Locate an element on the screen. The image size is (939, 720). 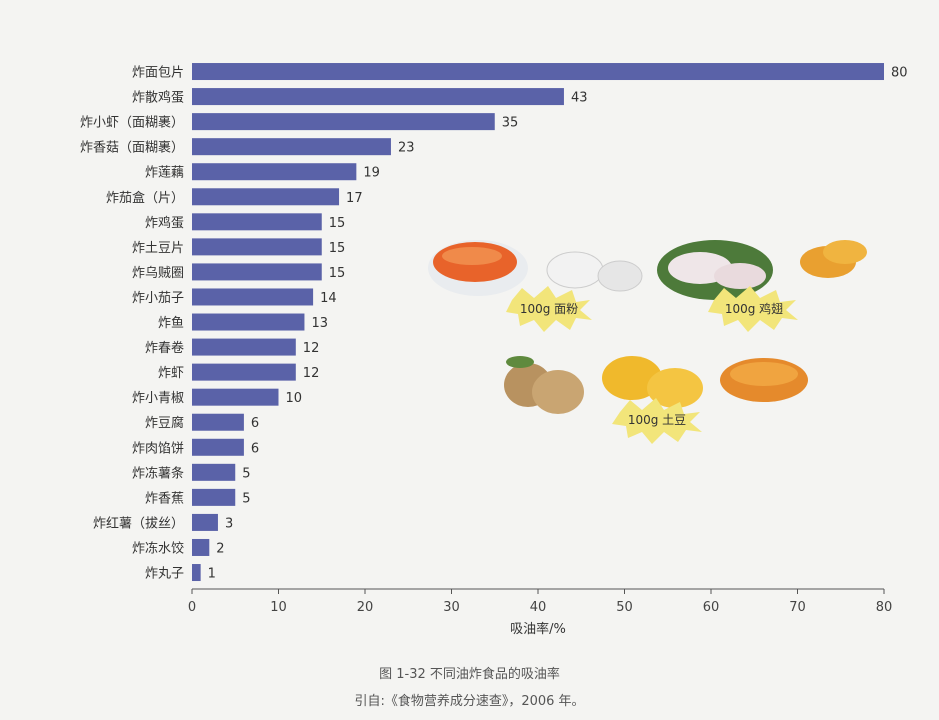
x-axis: 0 10 20 30 40 50 60 70 80 is located at coordinates (540, 601).